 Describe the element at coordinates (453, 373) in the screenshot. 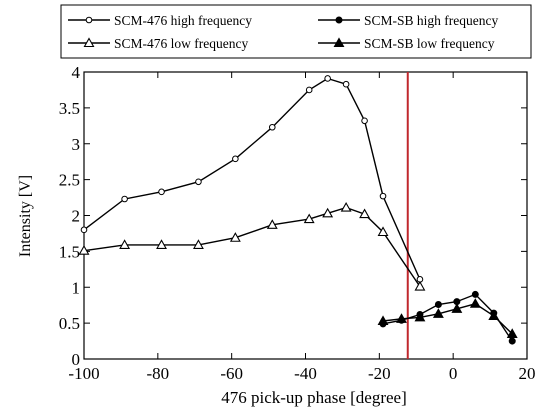

I see `x-tick-label: 0` at that location.